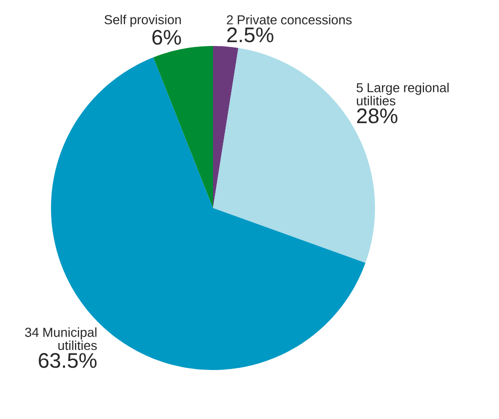 Image resolution: width=499 pixels, height=419 pixels. Describe the element at coordinates (61, 338) in the screenshot. I see `slice-label: 34 Municipal utilities` at that location.